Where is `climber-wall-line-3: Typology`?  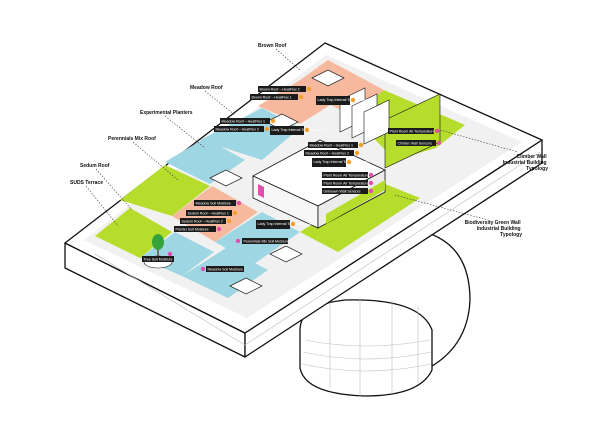 climber-wall-line-3: Typology is located at coordinates (537, 169).